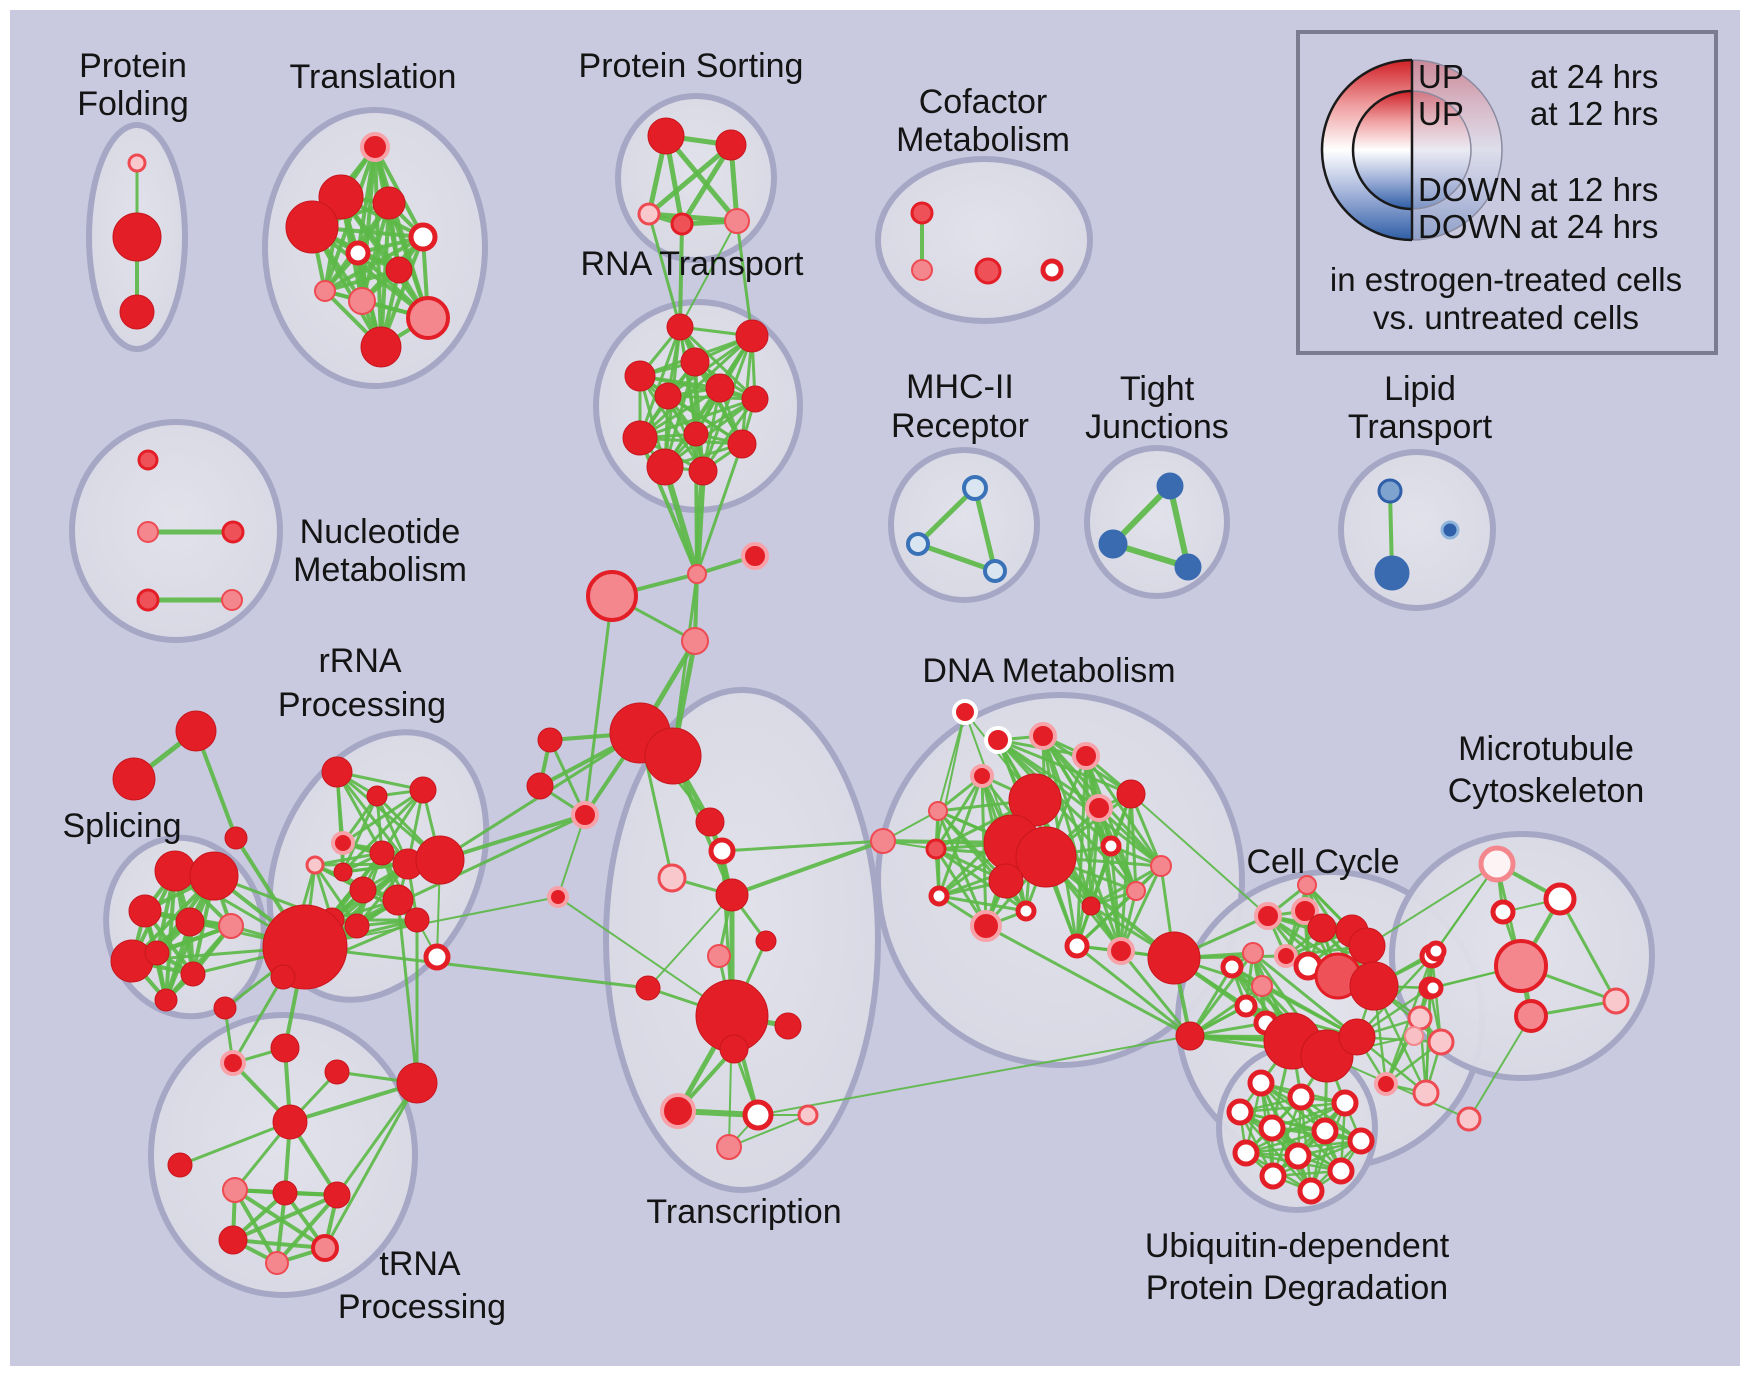 Image resolution: width=1750 pixels, height=1376 pixels. Describe the element at coordinates (696, 178) in the screenshot. I see `cluster-protein-sorting-ellipse` at that location.